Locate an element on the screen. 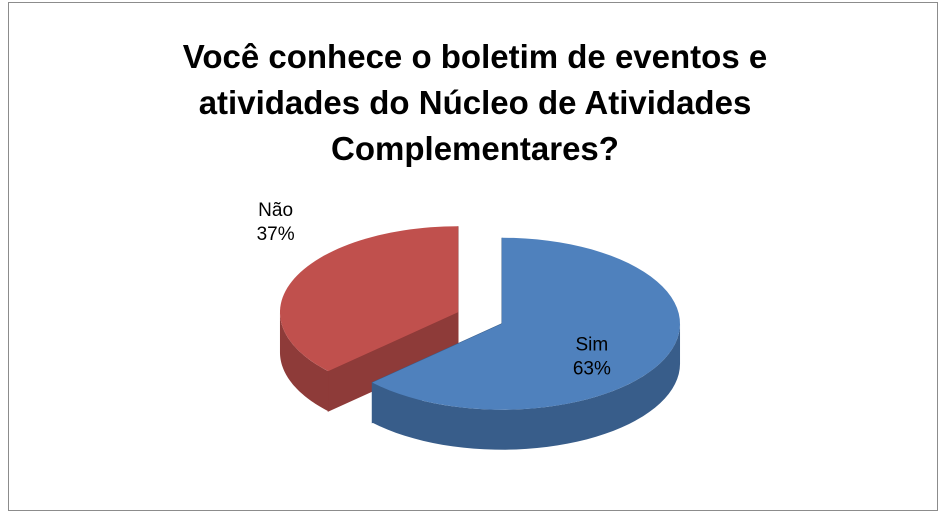  slice-value-label: 63% is located at coordinates (592, 369).